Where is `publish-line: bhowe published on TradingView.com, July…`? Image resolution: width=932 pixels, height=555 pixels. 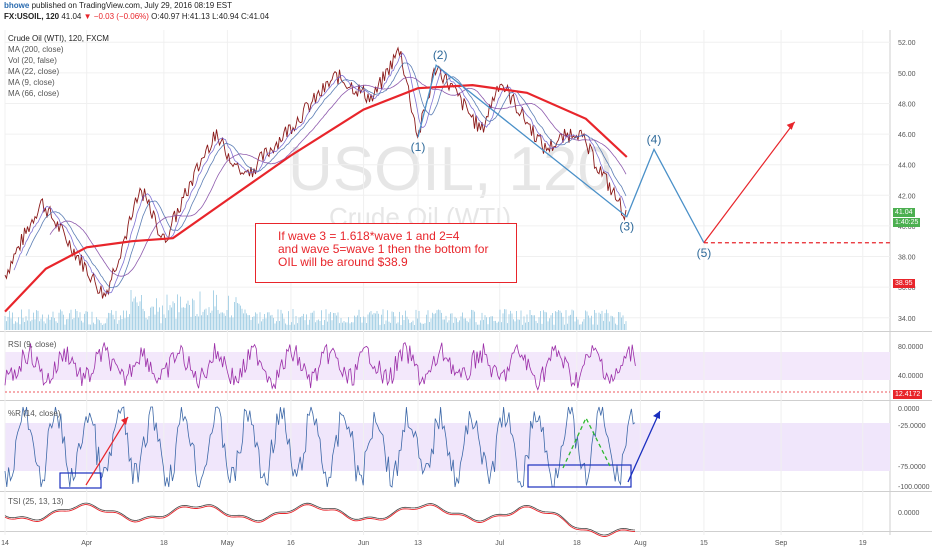
publish-line: bhowe published on TradingView.com, July… is located at coordinates (118, 5).